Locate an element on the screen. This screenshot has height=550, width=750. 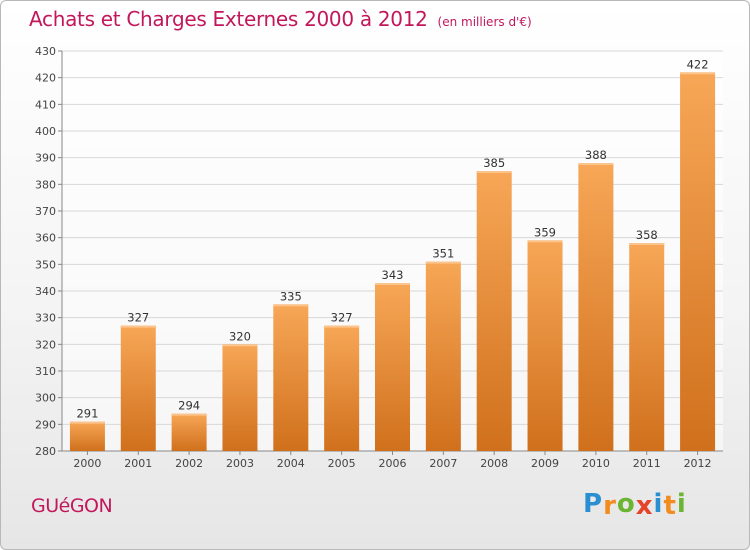
x-tick-label: 2006 is located at coordinates (393, 463).